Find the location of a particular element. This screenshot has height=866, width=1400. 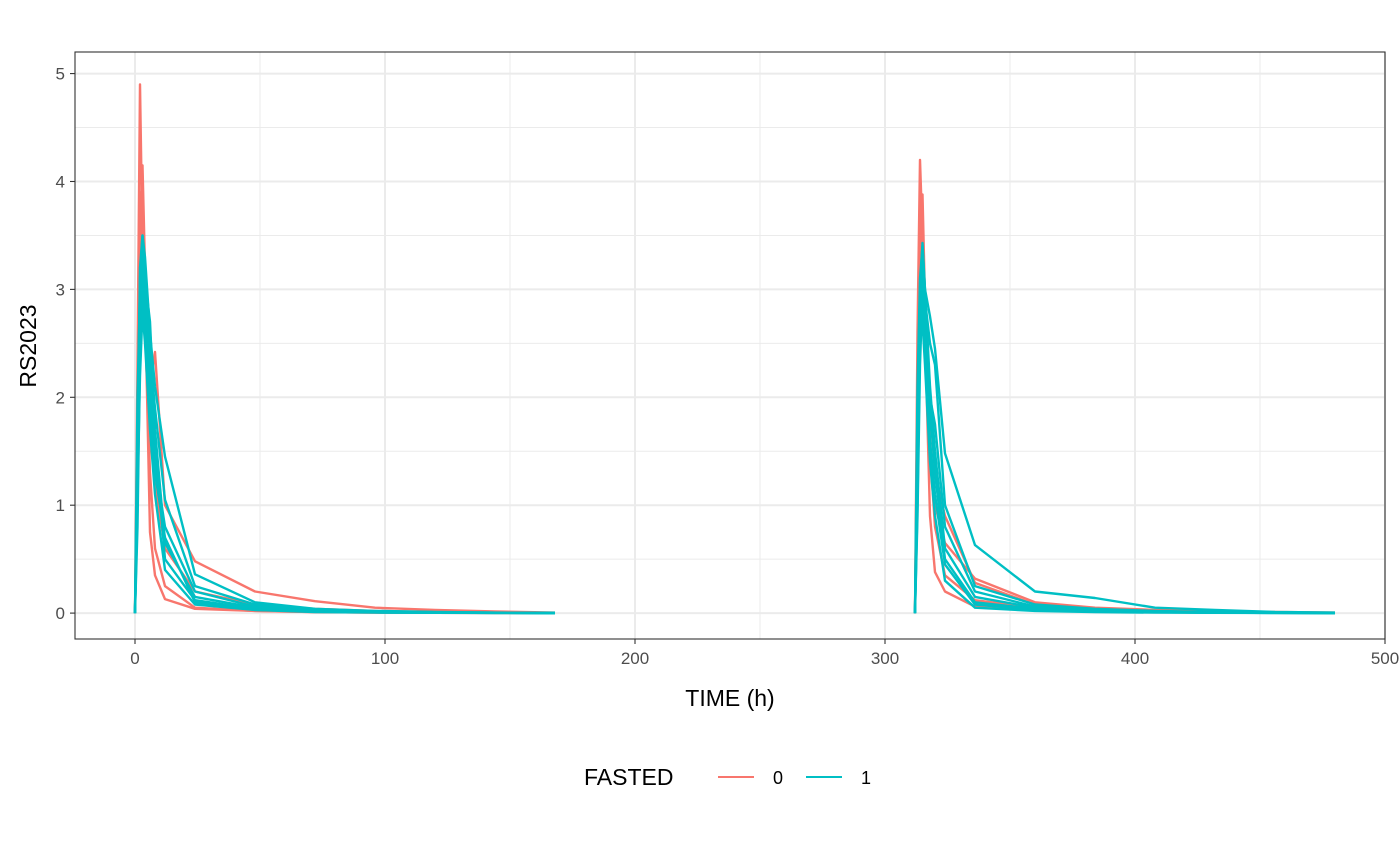

y-tick-label: 3 is located at coordinates (60, 289).